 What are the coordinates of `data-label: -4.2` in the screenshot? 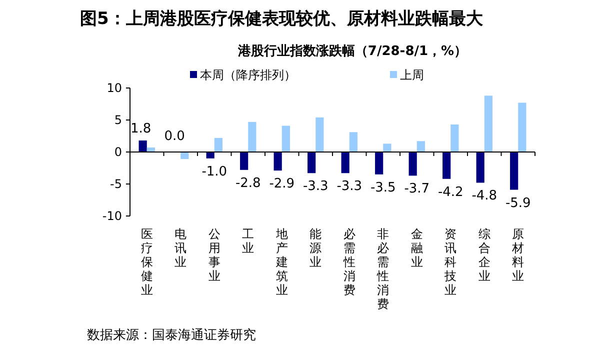 It's located at (451, 192).